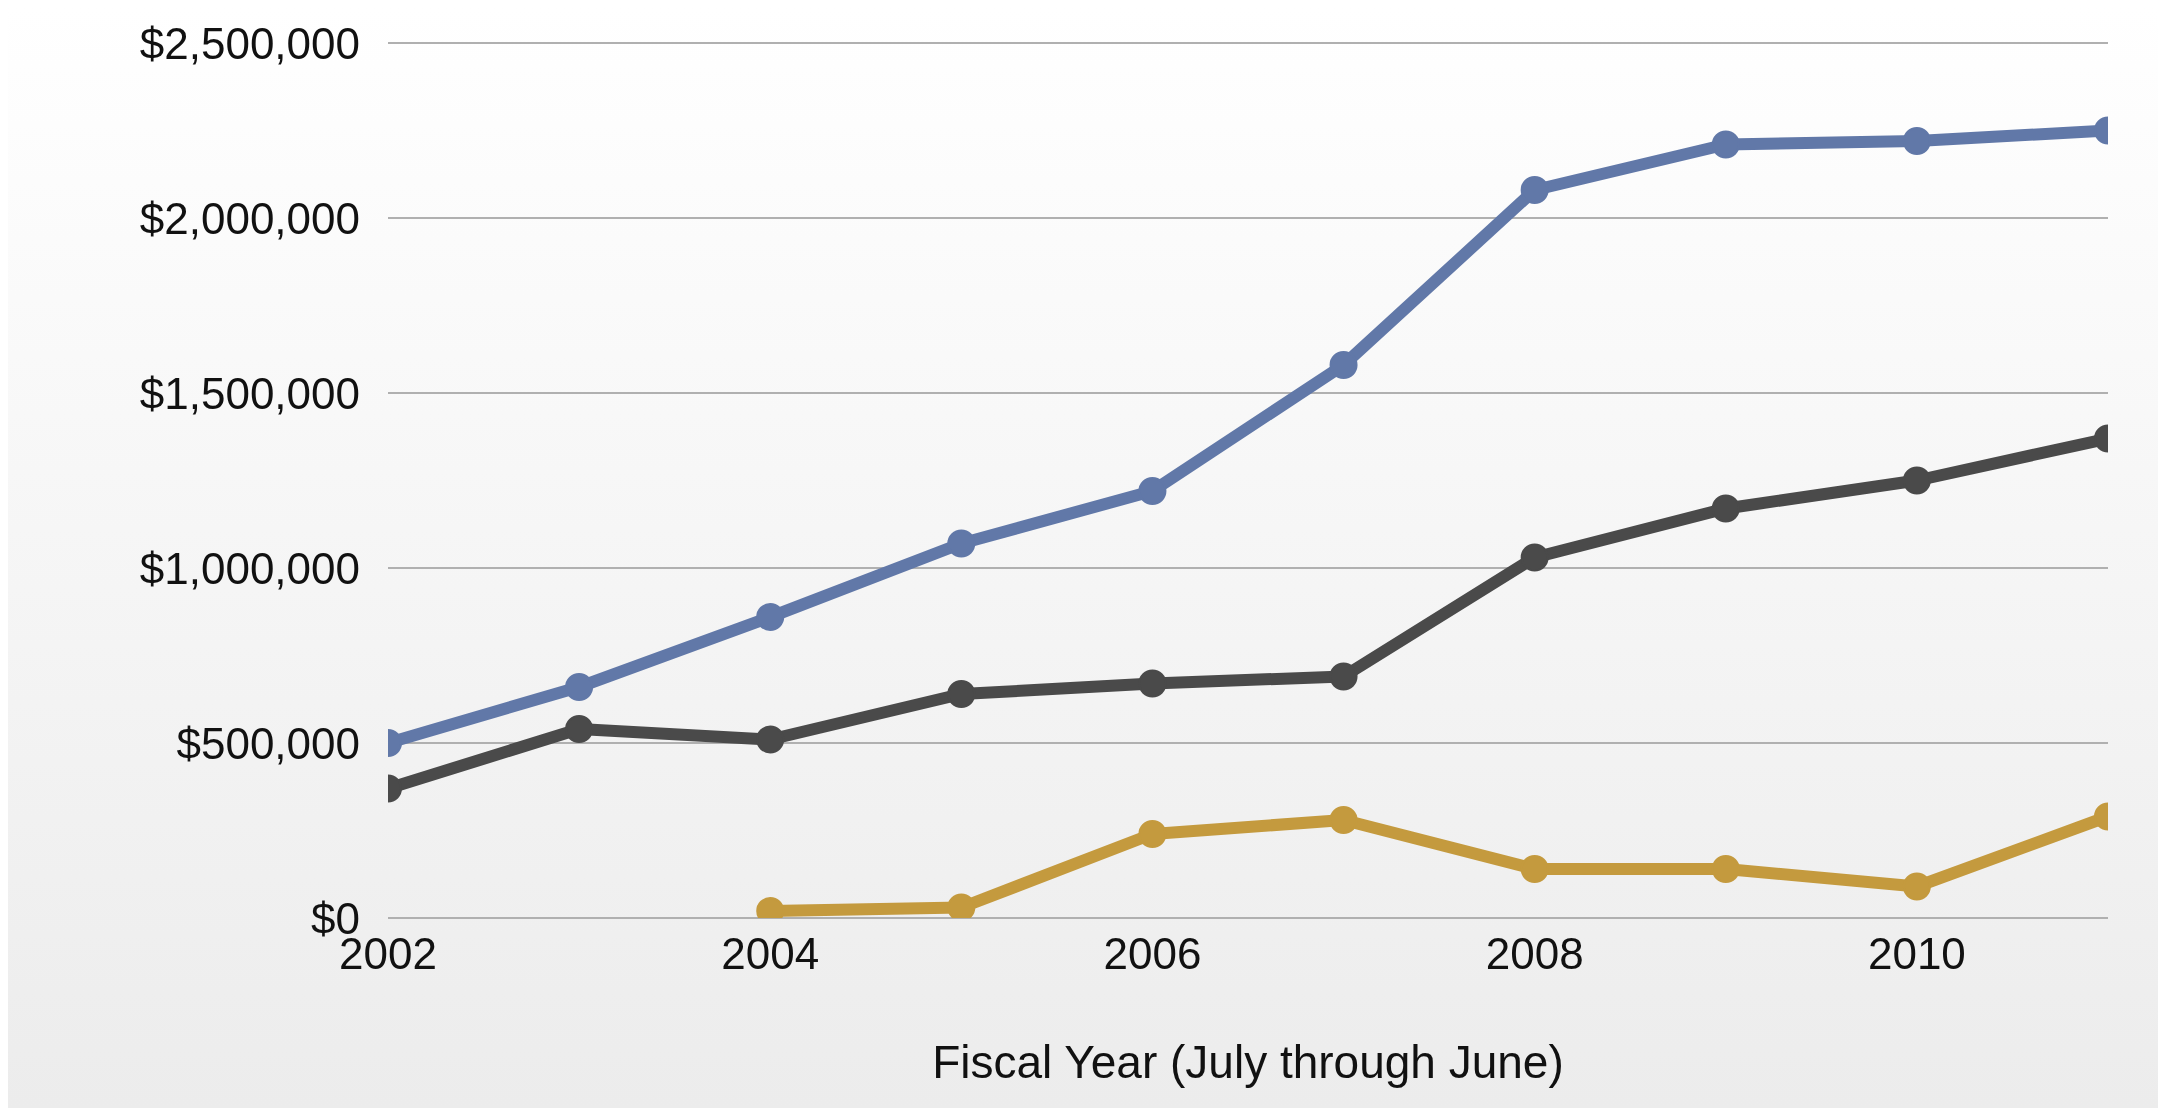 The width and height of the screenshot is (2167, 1115). Describe the element at coordinates (1916, 954) in the screenshot. I see `x-tick-label: 2010` at that location.